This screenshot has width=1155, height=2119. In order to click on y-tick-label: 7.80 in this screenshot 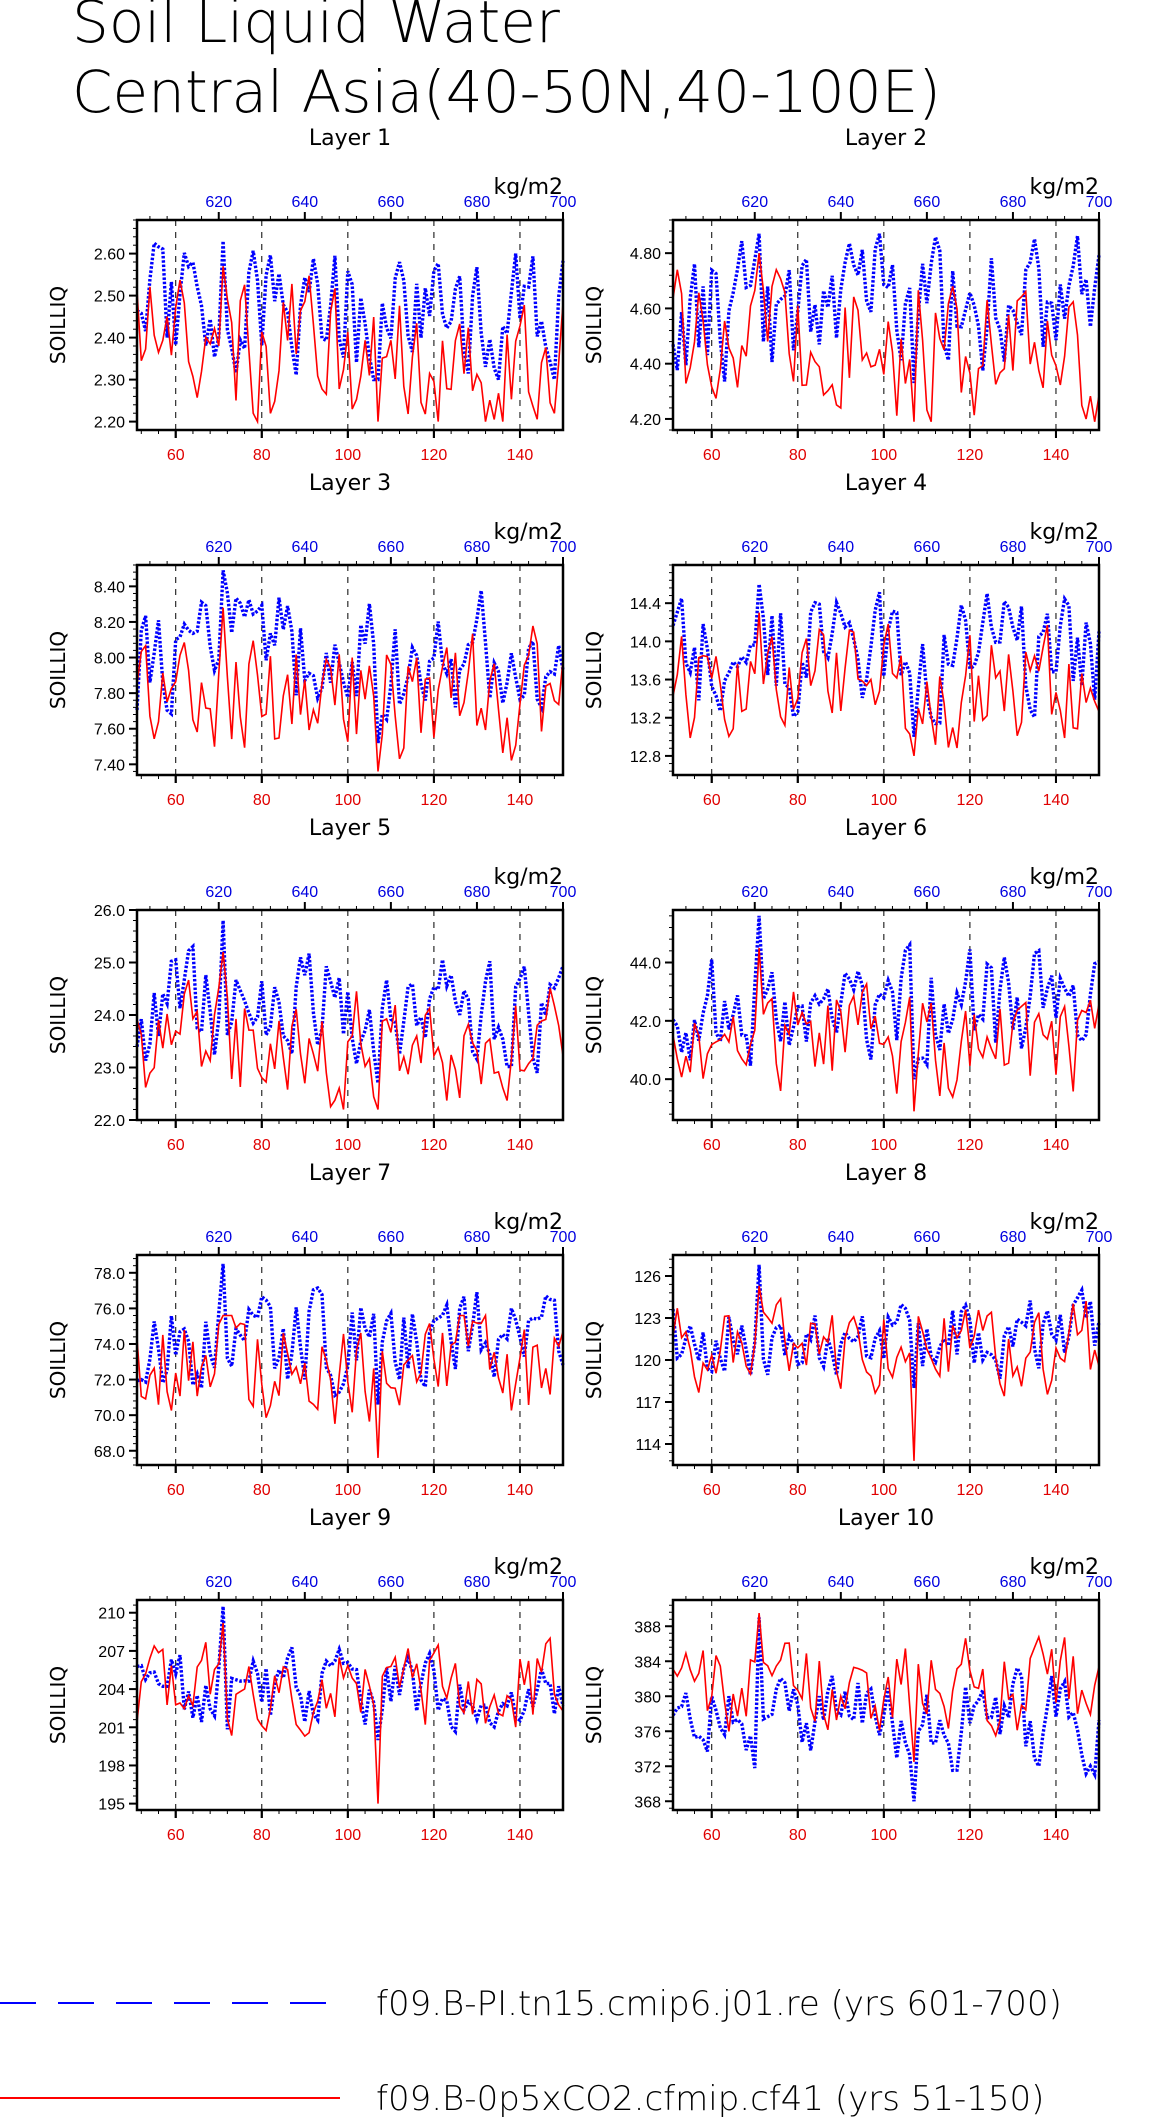, I will do `click(109, 694)`.